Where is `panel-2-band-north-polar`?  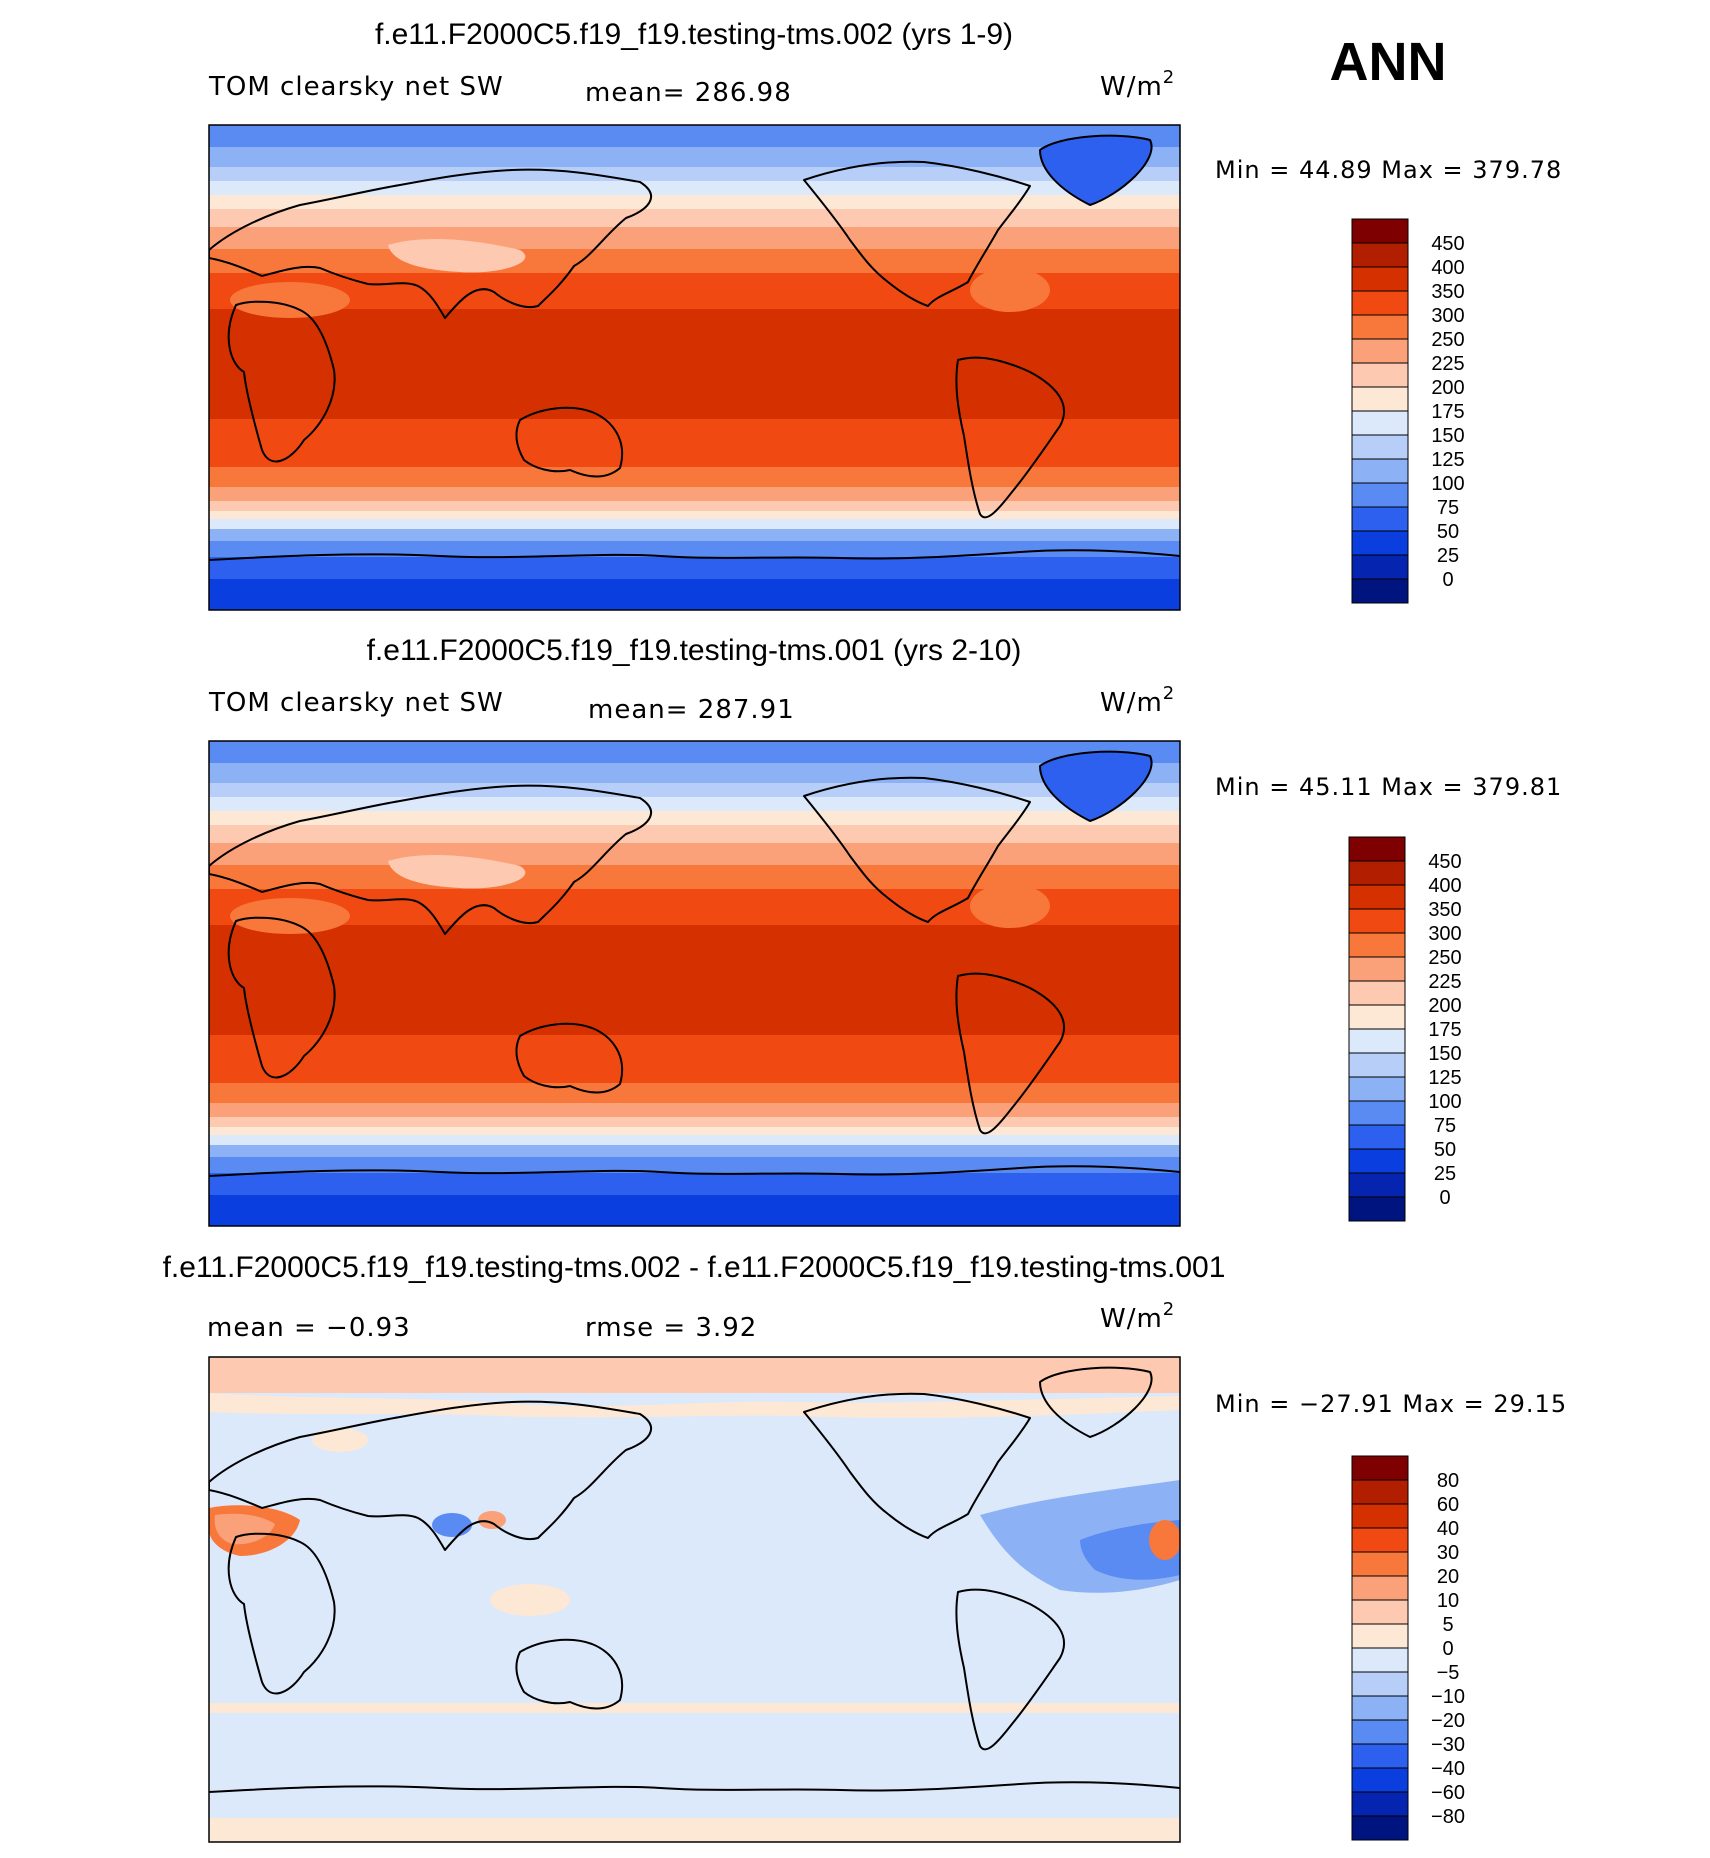 panel-2-band-north-polar is located at coordinates (694, 752).